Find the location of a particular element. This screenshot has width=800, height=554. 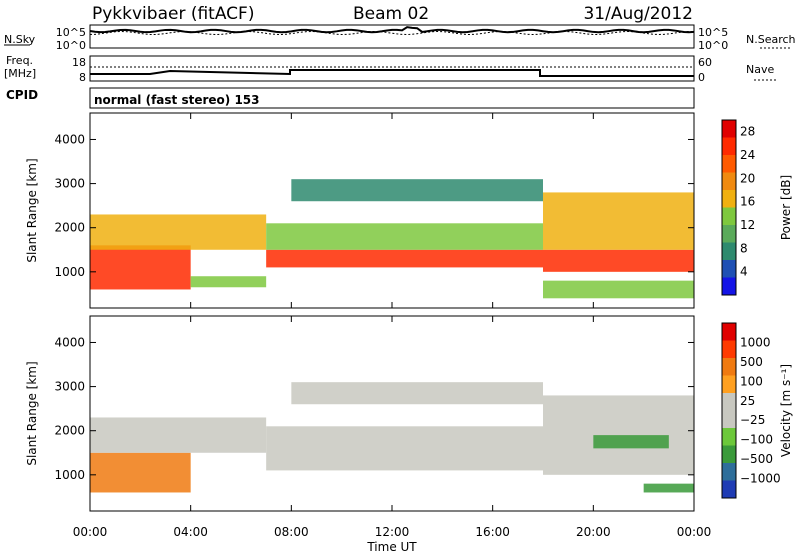

velocity-ylabel: Slant Range [km] is located at coordinates (32, 413).